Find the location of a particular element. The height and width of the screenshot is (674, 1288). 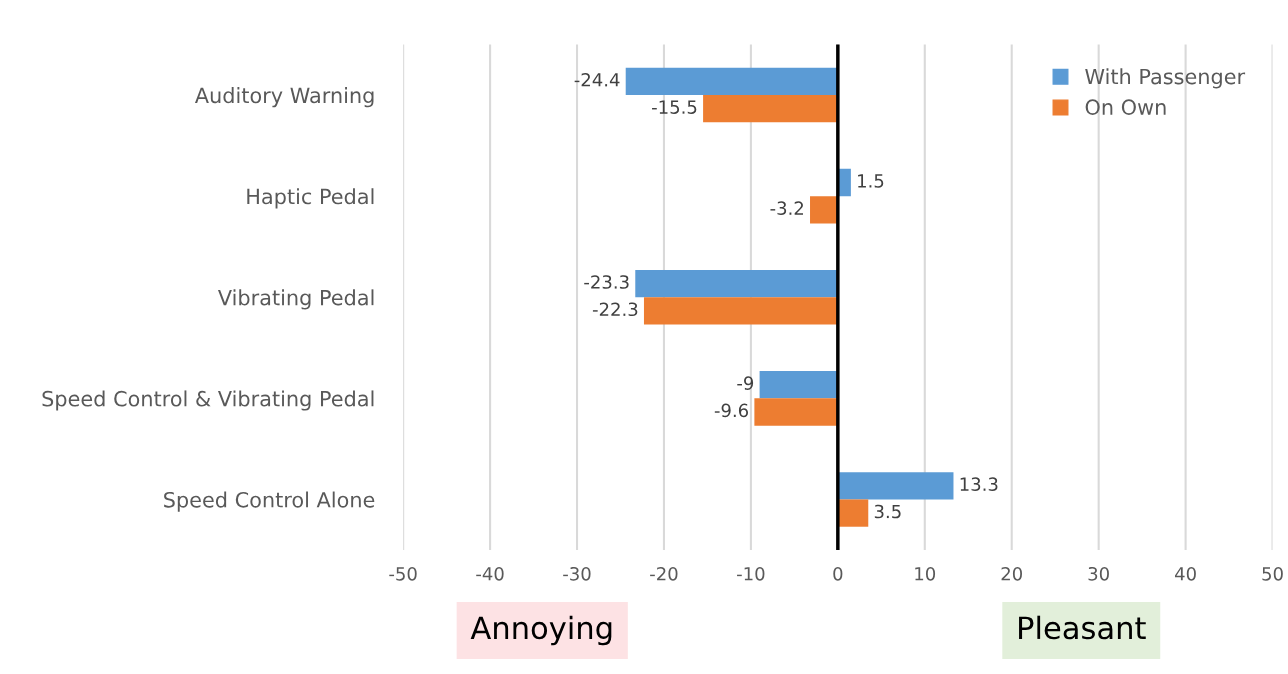

x-tick-label: 30 is located at coordinates (1098, 573).